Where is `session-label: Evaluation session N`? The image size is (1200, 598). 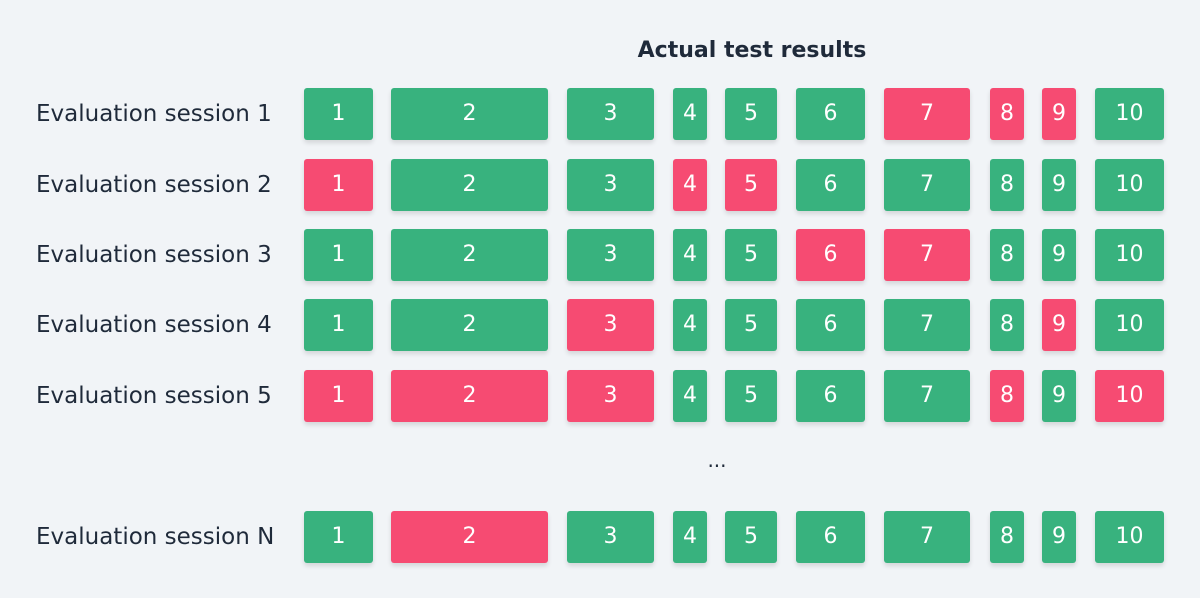 session-label: Evaluation session N is located at coordinates (155, 537).